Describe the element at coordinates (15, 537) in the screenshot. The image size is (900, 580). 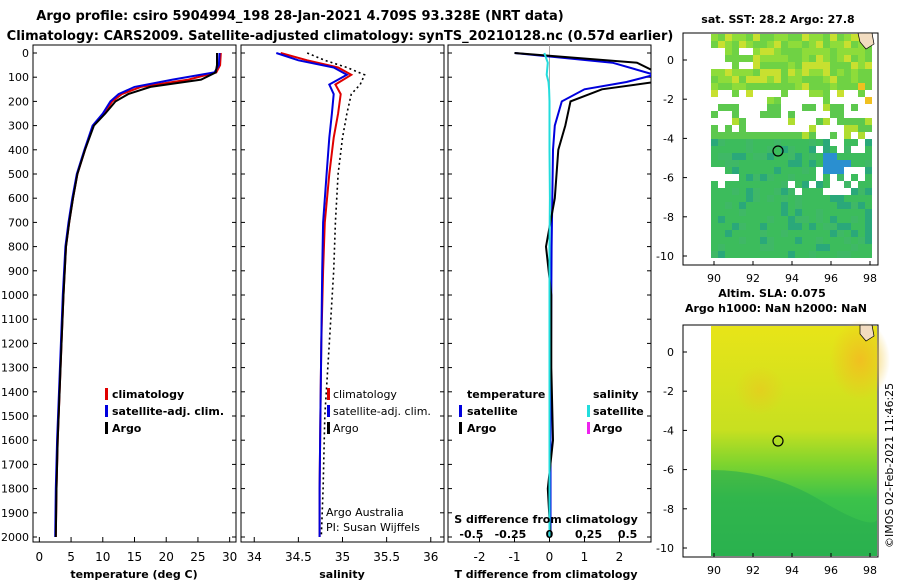
I see `depth-tick-label: 2000` at that location.